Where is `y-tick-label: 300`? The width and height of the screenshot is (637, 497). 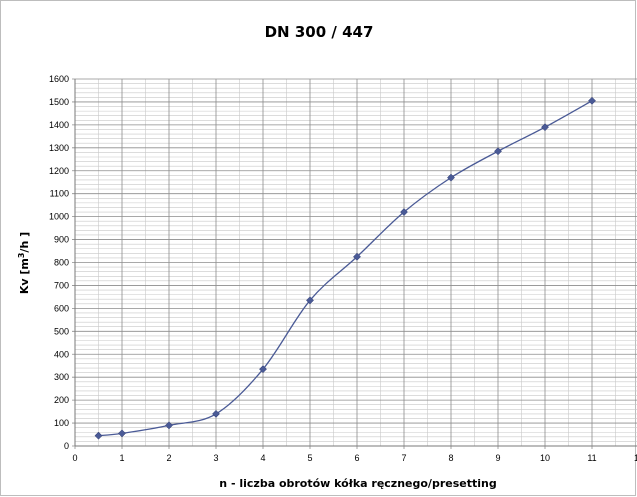
y-tick-label: 300 is located at coordinates (61, 377).